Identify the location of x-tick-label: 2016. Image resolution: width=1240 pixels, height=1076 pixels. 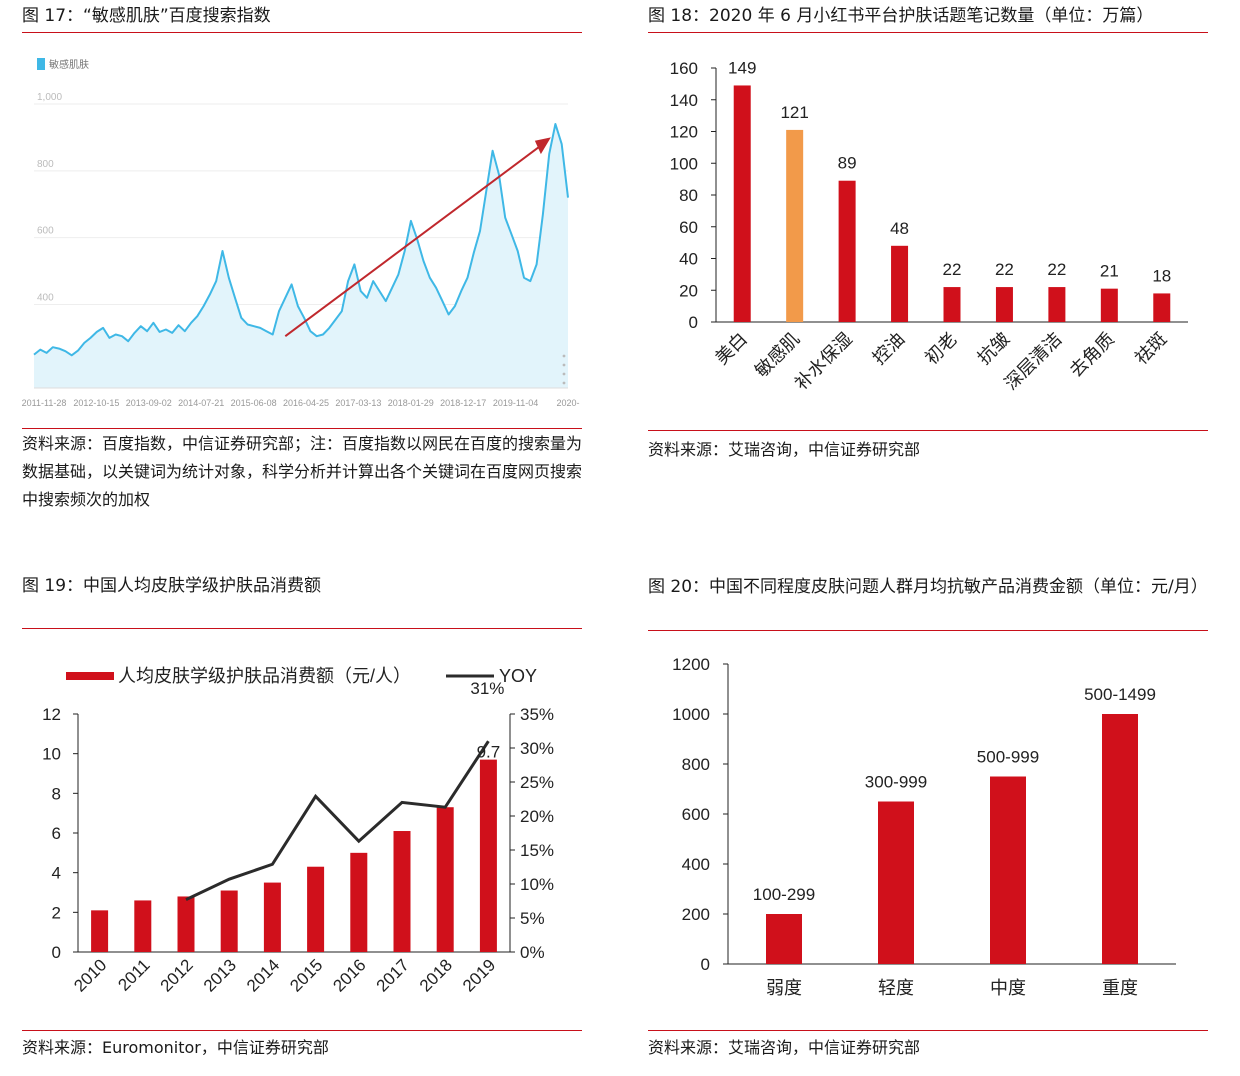
(349, 975).